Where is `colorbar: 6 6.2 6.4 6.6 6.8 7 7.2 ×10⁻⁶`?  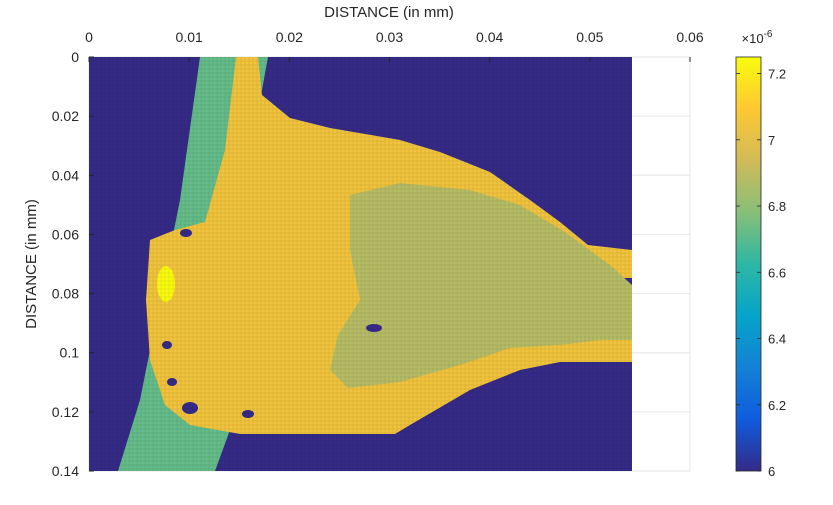 colorbar: 6 6.2 6.4 6.6 6.8 7 7.2 ×10⁻⁶ is located at coordinates (760, 254).